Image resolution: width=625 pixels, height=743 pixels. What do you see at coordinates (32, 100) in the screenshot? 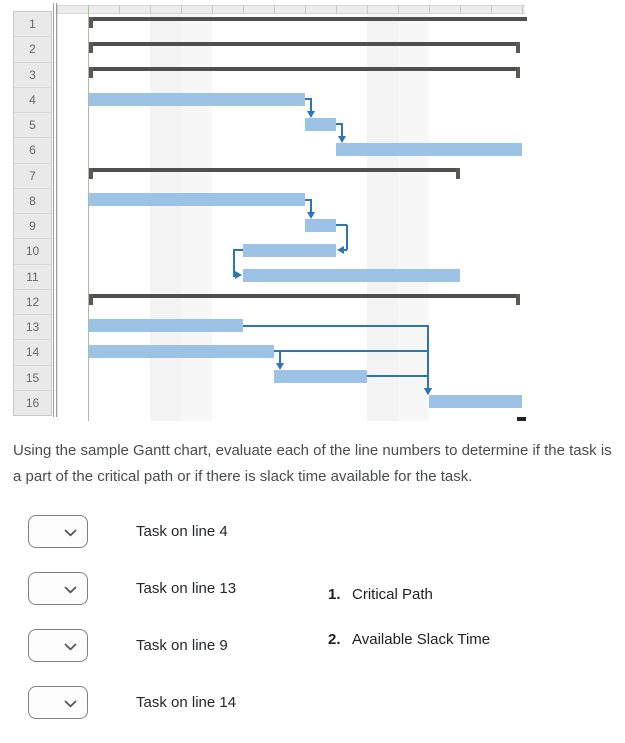
I see `row-number: 4` at bounding box center [32, 100].